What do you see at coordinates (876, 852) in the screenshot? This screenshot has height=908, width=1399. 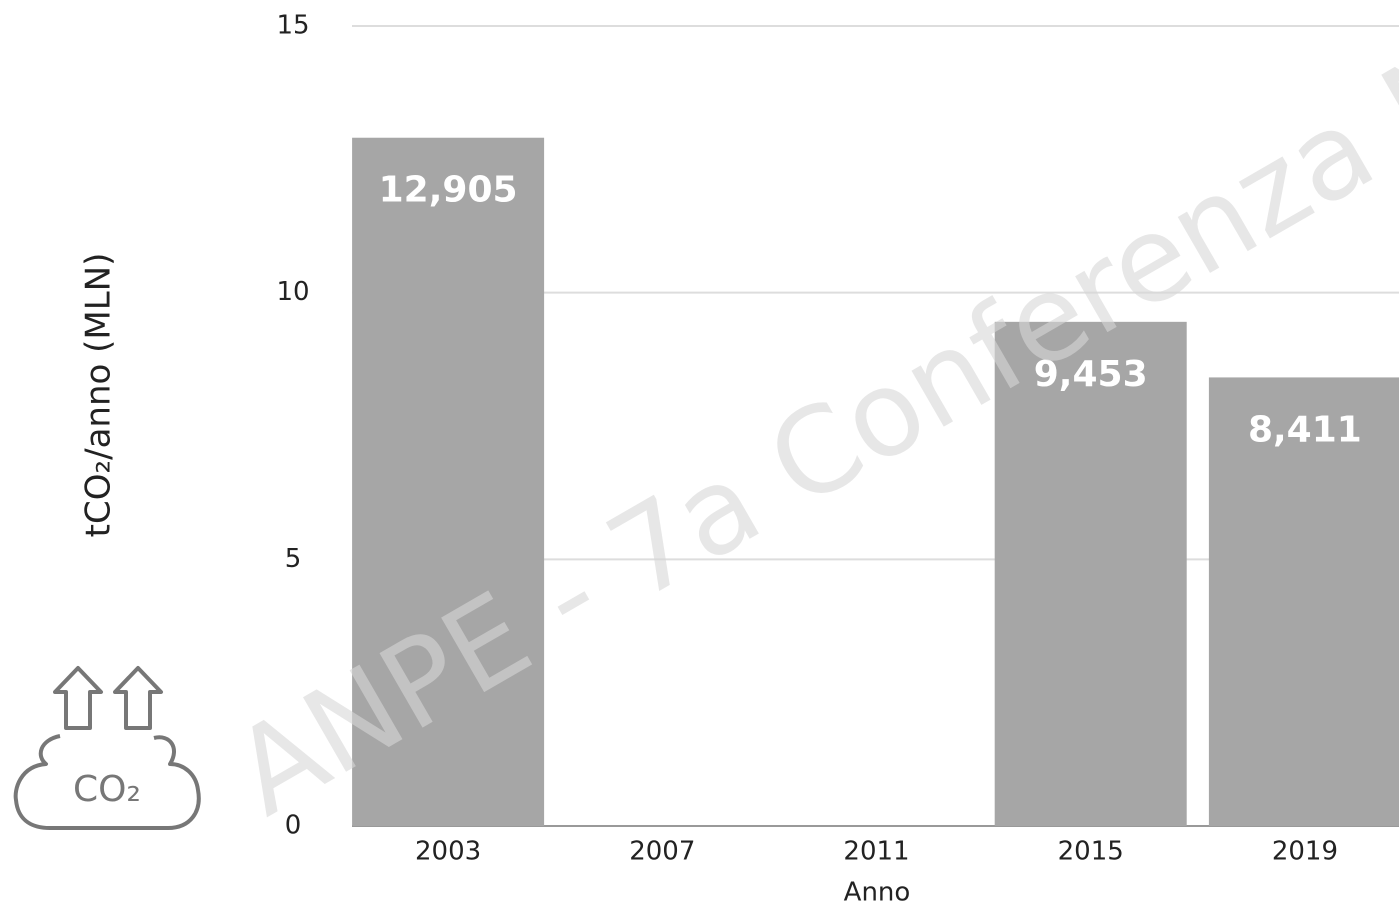 I see `x-tick-label: 2011` at bounding box center [876, 852].